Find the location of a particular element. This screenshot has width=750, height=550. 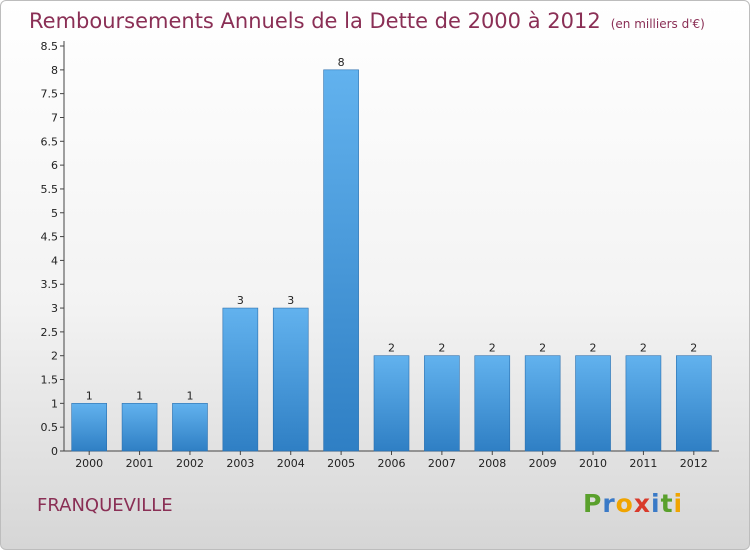

proxiti-logo: Proxiti is located at coordinates (633, 503).